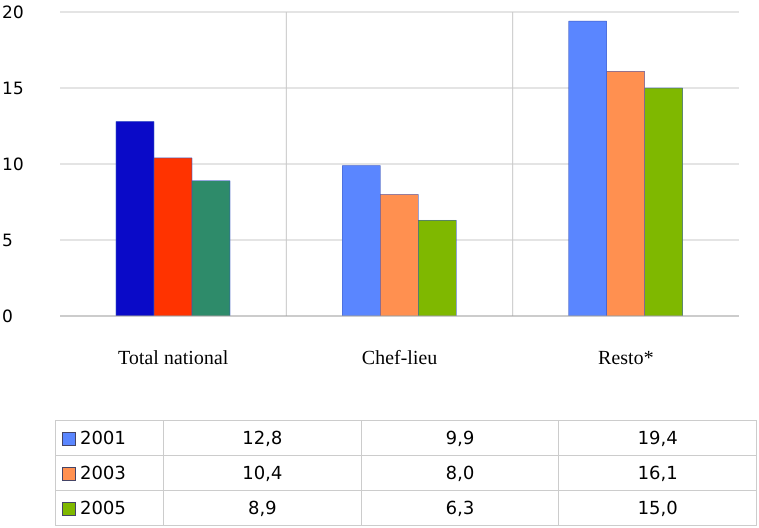  I want to click on y-tick-label: 10, so click(13, 165).